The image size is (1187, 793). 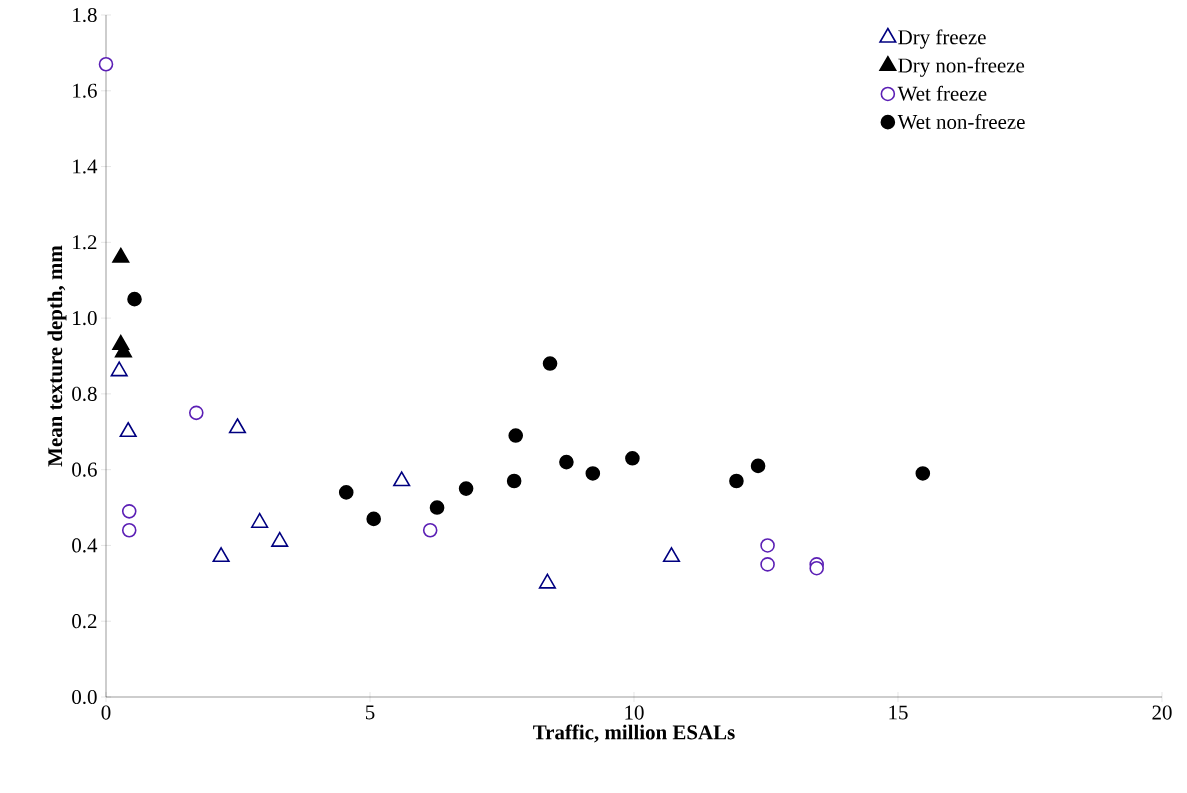 What do you see at coordinates (84, 469) in the screenshot?
I see `y-tick-label: 0.6` at bounding box center [84, 469].